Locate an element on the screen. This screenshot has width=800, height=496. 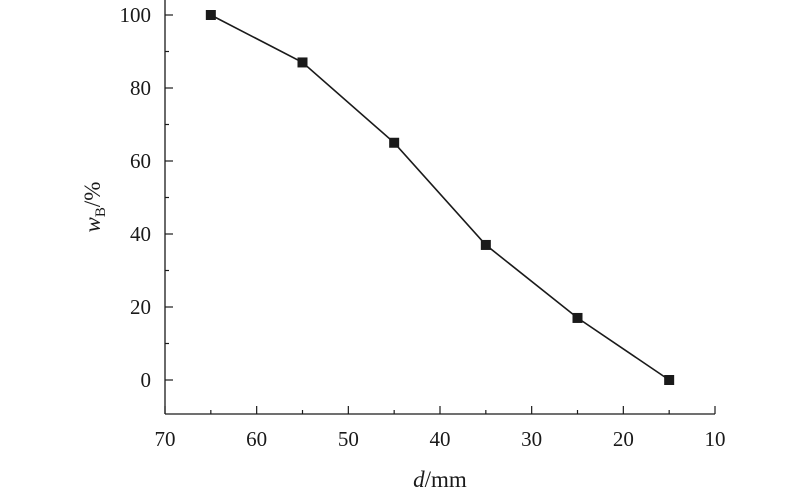
x-tick-label: 50 is located at coordinates (348, 439).